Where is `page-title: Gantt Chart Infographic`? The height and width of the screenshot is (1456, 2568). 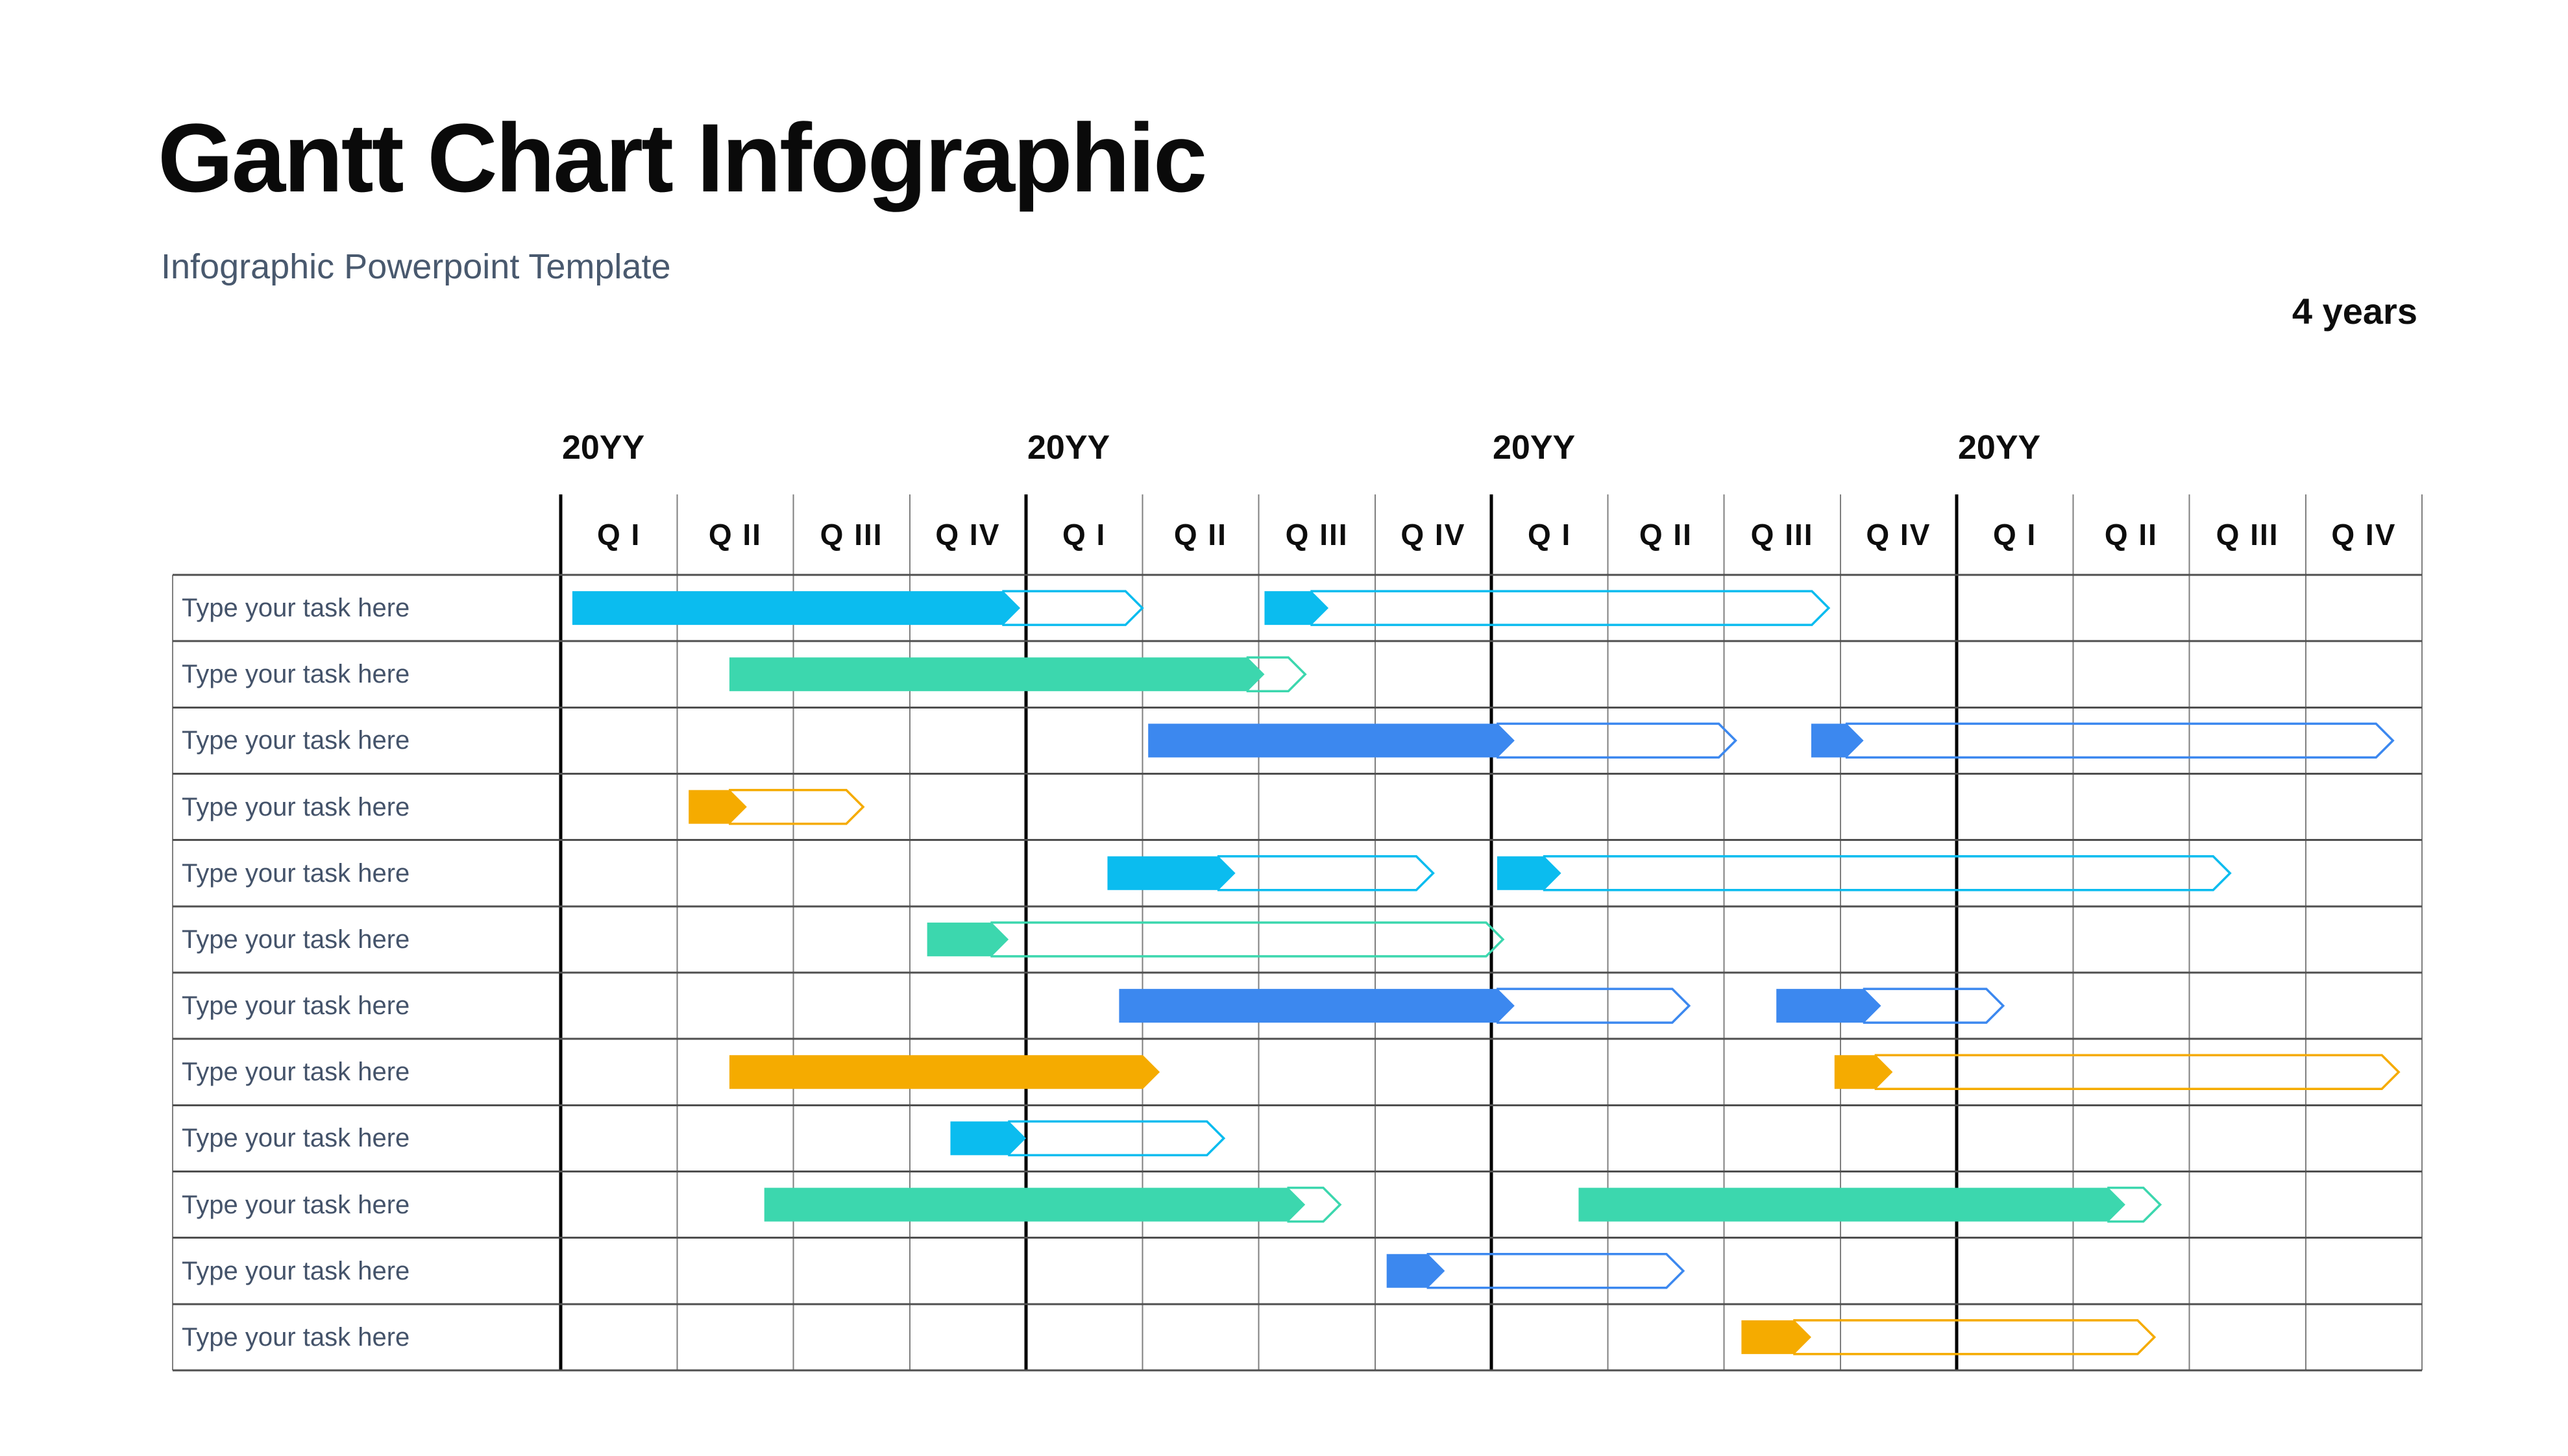 page-title: Gantt Chart Infographic is located at coordinates (682, 157).